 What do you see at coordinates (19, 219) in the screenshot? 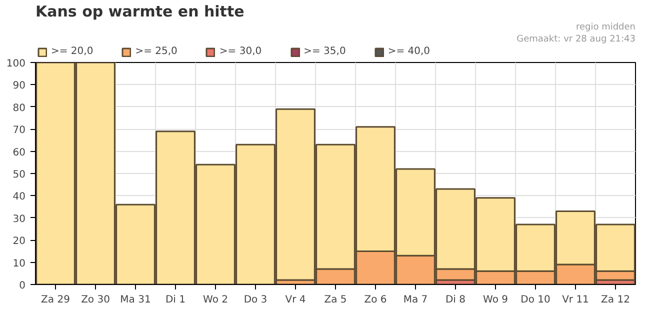
I see `y-tick-label: 30` at bounding box center [19, 219].